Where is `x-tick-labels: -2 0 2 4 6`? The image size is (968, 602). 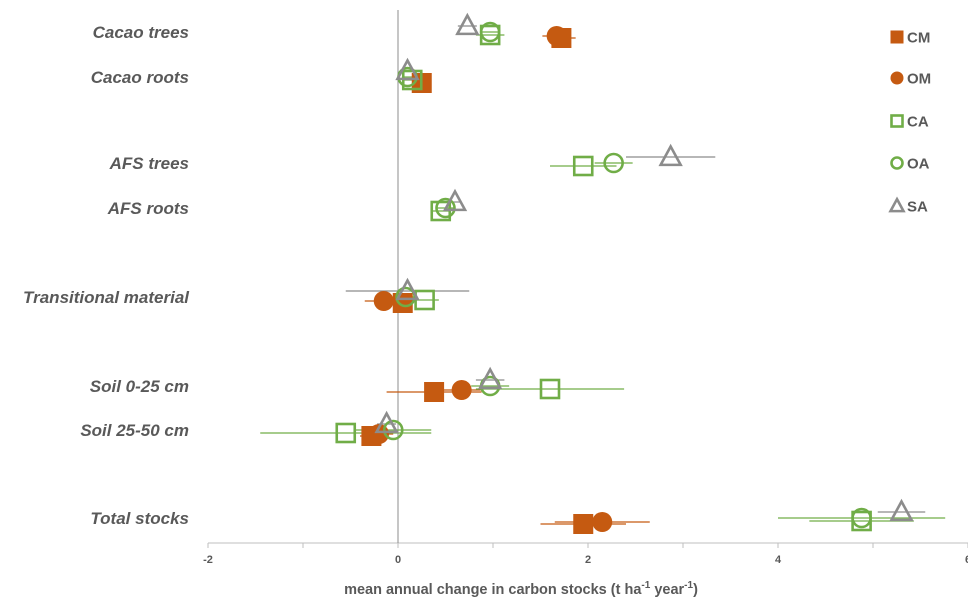 x-tick-labels: -2 0 2 4 6 is located at coordinates (585, 560).